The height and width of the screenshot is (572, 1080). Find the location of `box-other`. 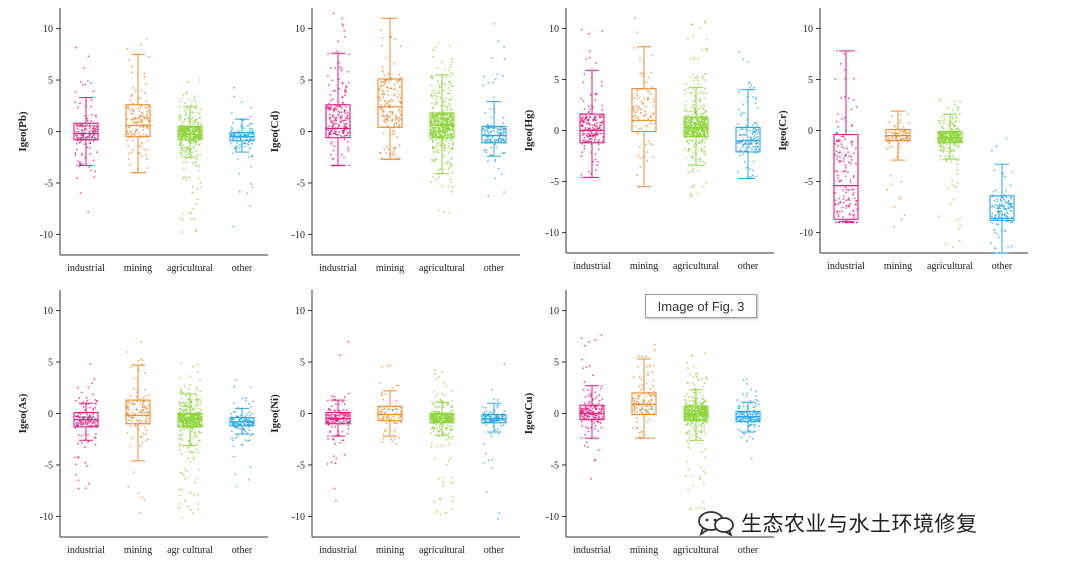

box-other is located at coordinates (242, 157).